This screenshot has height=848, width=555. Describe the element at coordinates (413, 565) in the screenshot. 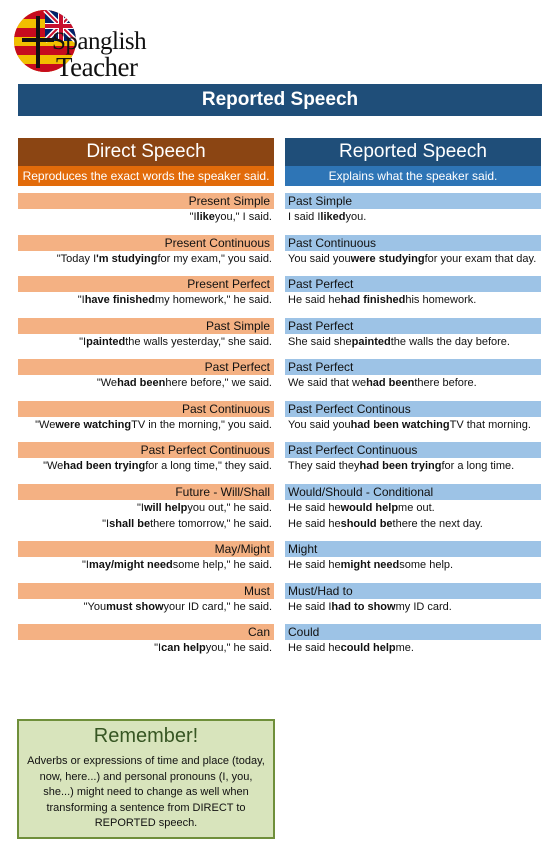

I see `reported-example: He said he might need some help.` at that location.